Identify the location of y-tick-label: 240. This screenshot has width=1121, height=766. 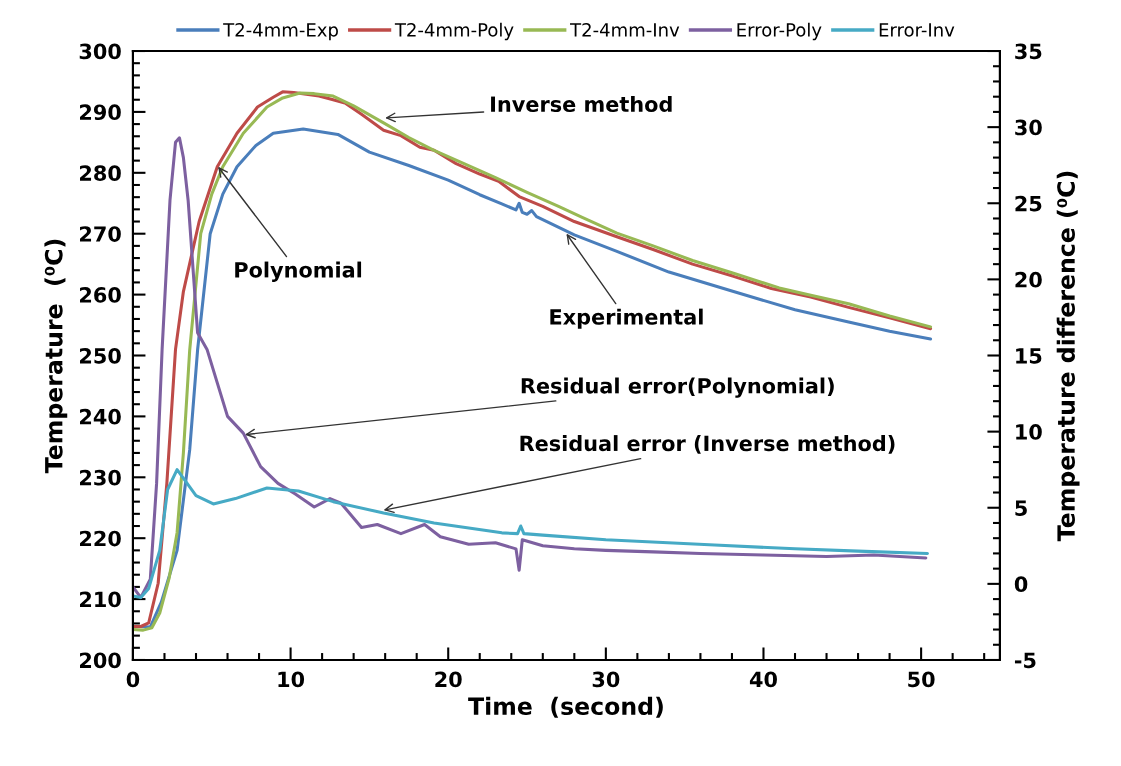
(100, 416).